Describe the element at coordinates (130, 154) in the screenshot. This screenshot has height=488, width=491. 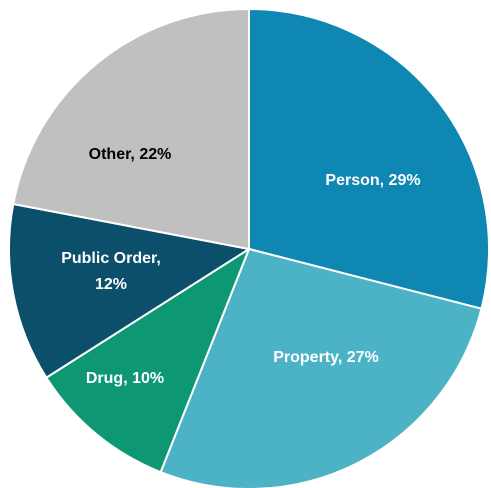
I see `slice-label-other: Other, 22%` at that location.